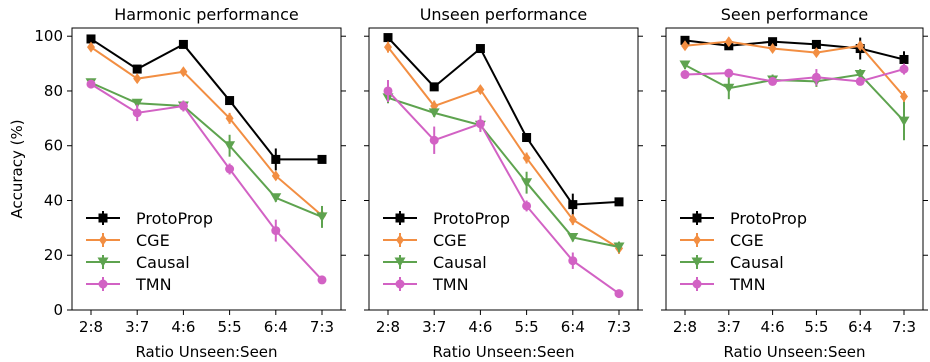 Image resolution: width=930 pixels, height=362 pixels. What do you see at coordinates (153, 284) in the screenshot?
I see `legend-label: TMN` at bounding box center [153, 284].